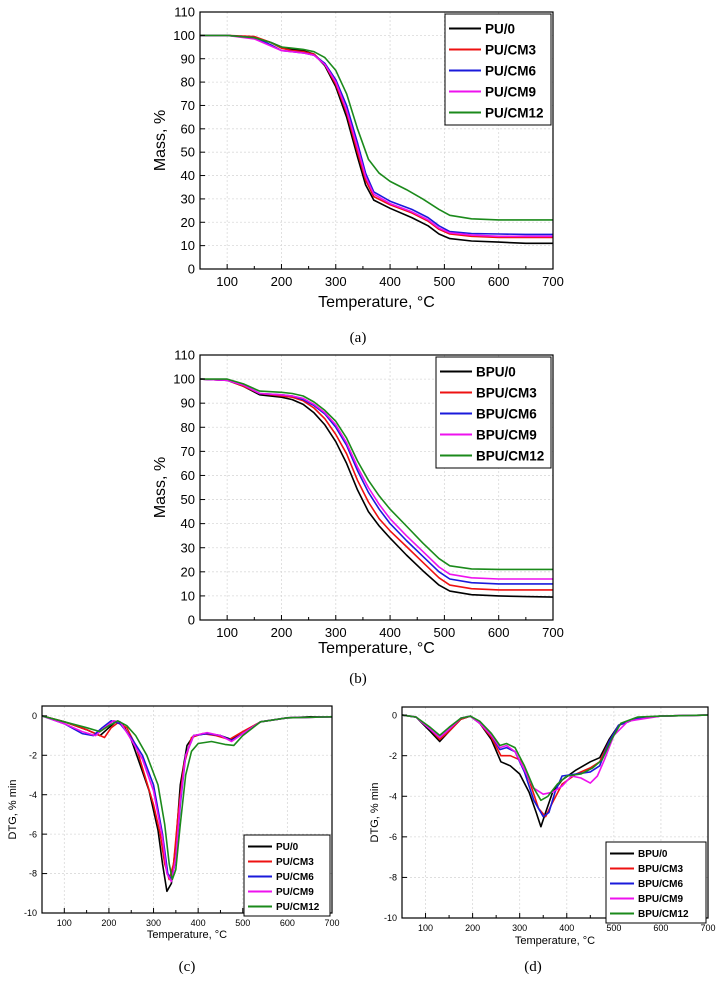  What do you see at coordinates (506, 413) in the screenshot?
I see `legend-label: BPU/CM6` at bounding box center [506, 413].